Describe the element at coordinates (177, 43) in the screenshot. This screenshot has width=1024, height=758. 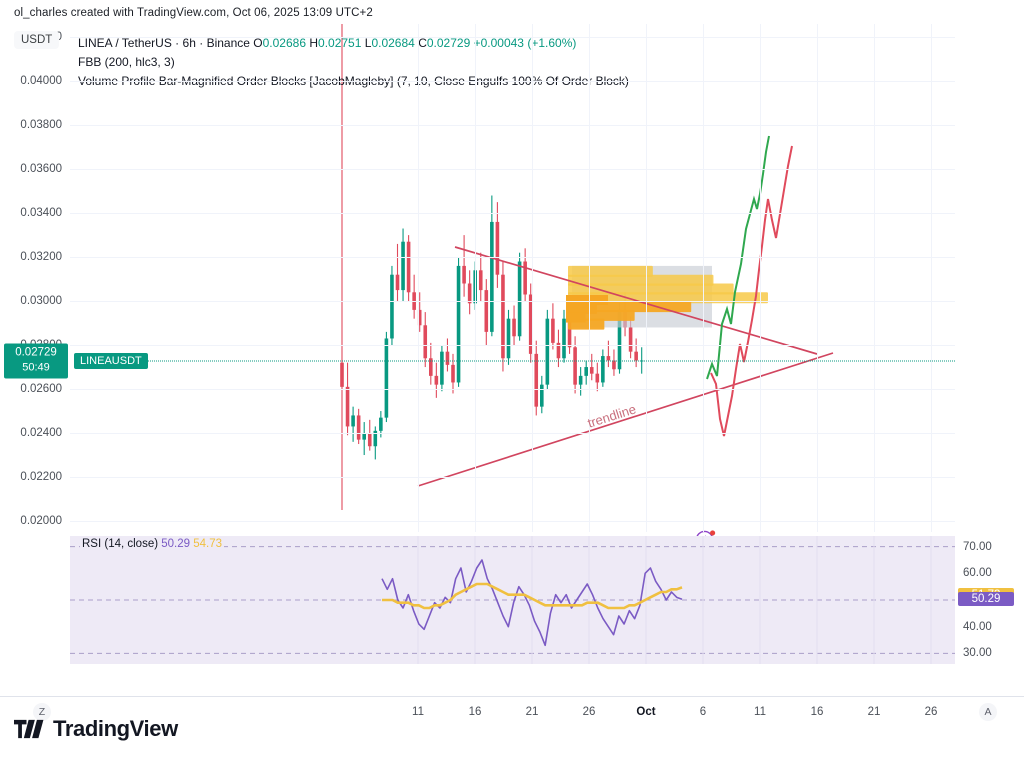
I see `legend-sep-1: ·` at that location.